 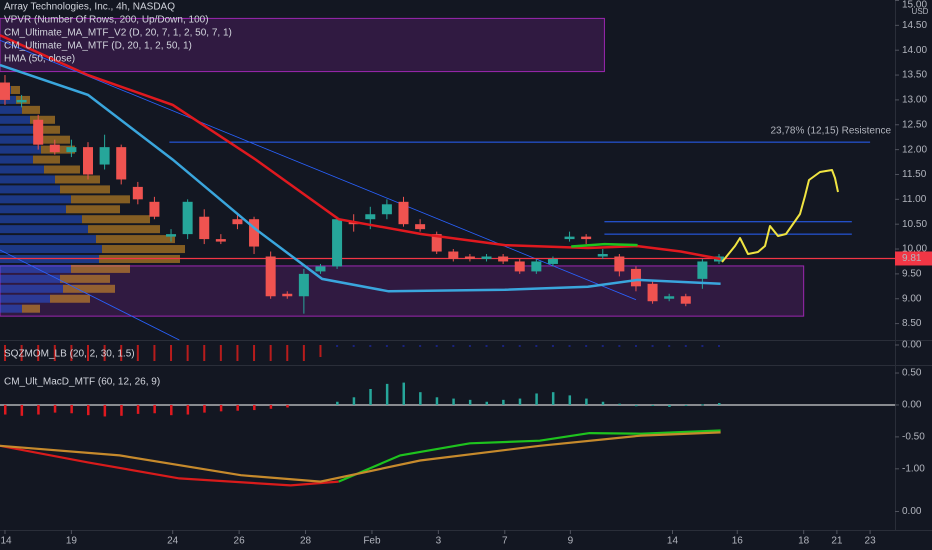 I want to click on macd-line, so click(x=360, y=457).